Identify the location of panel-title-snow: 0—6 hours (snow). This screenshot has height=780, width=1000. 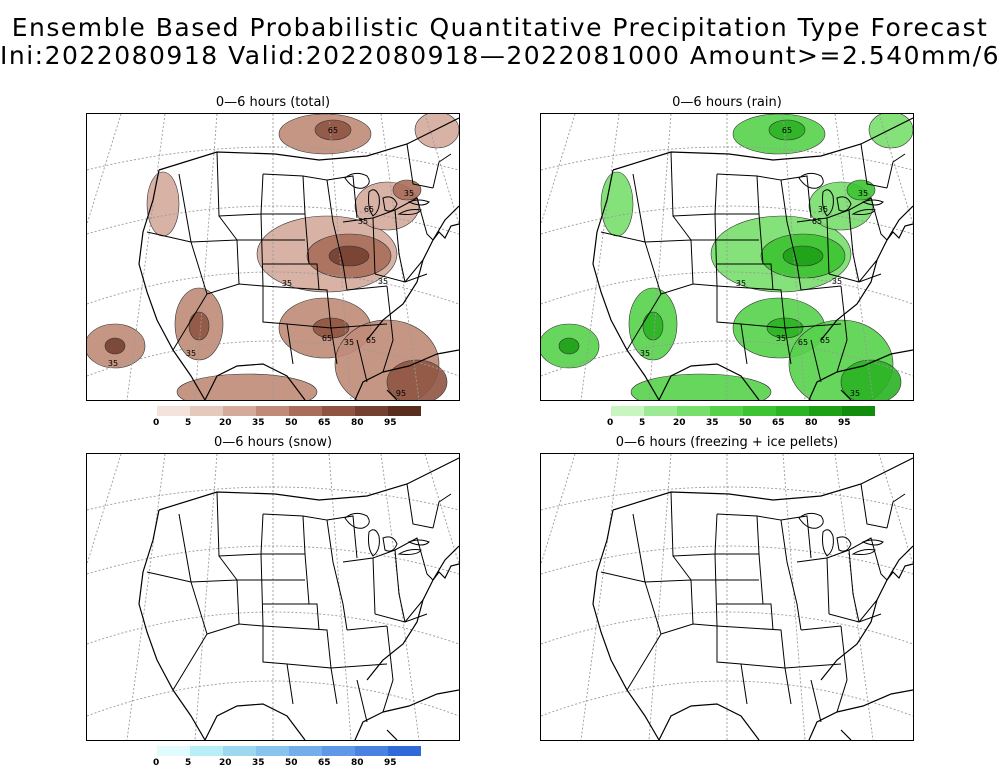
(273, 442).